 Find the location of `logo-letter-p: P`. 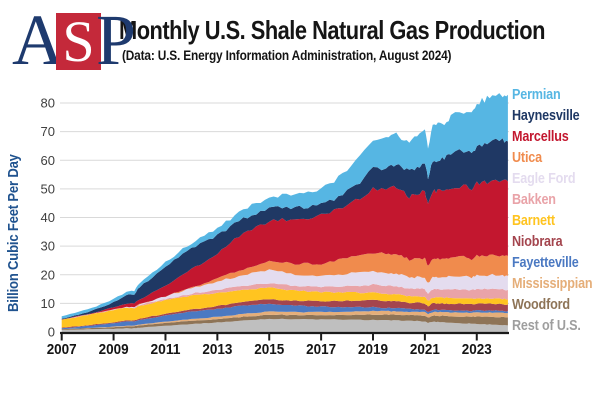

logo-letter-p: P is located at coordinates (116, 40).